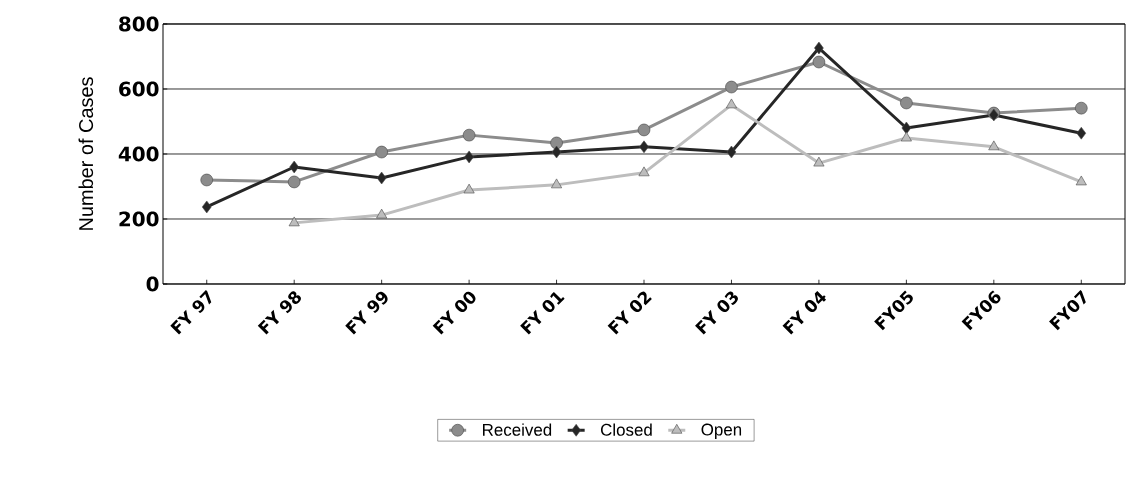 The height and width of the screenshot is (499, 1126). I want to click on y-axis-title: Number of Cases, so click(86, 153).